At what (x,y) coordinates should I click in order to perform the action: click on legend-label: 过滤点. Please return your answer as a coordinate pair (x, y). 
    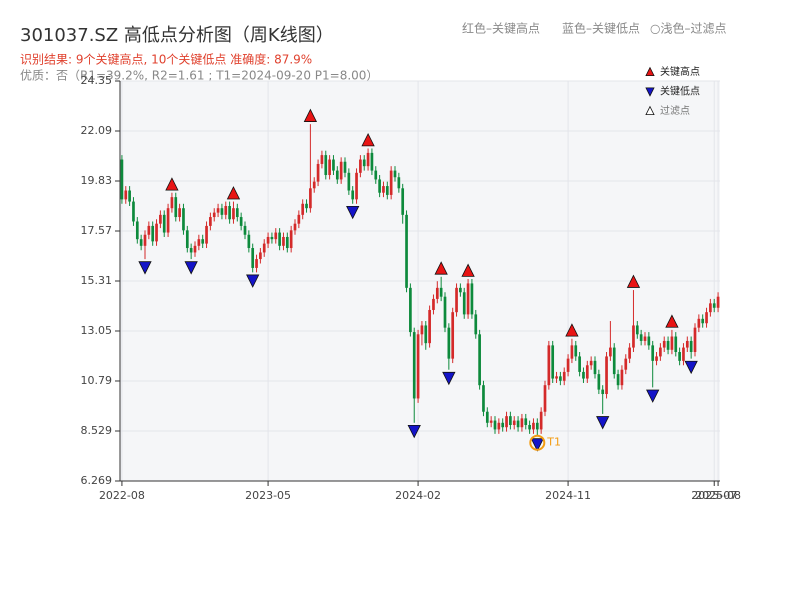
    Looking at the image, I should click on (675, 110).